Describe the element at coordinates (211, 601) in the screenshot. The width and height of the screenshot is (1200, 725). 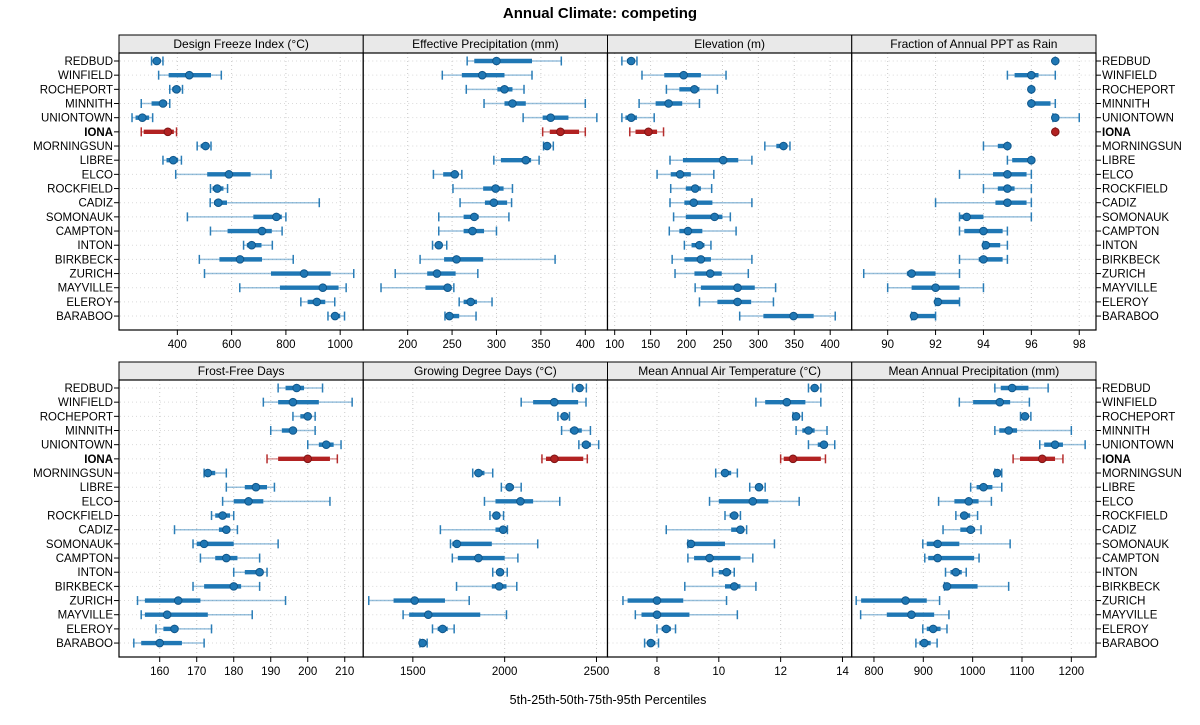
I see `series-zurich` at that location.